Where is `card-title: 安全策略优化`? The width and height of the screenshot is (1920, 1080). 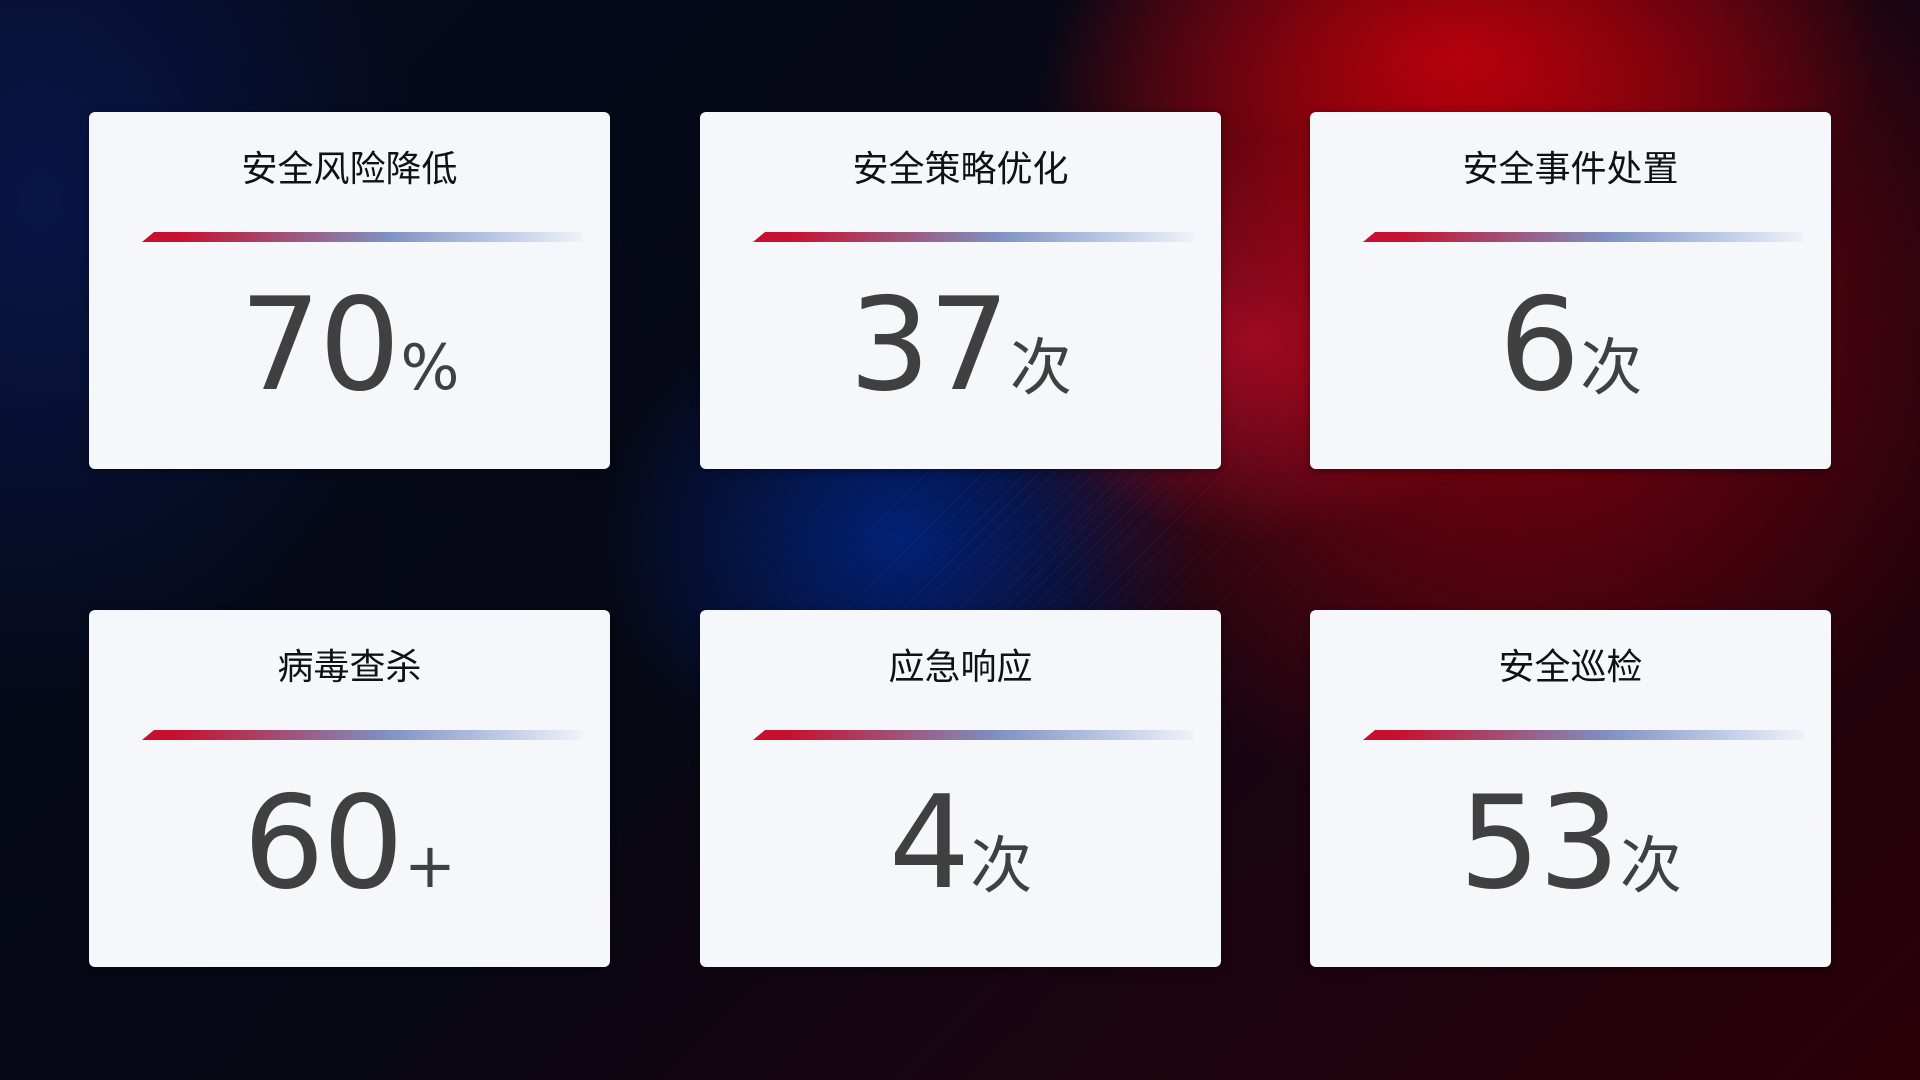
card-title: 安全策略优化 is located at coordinates (960, 169).